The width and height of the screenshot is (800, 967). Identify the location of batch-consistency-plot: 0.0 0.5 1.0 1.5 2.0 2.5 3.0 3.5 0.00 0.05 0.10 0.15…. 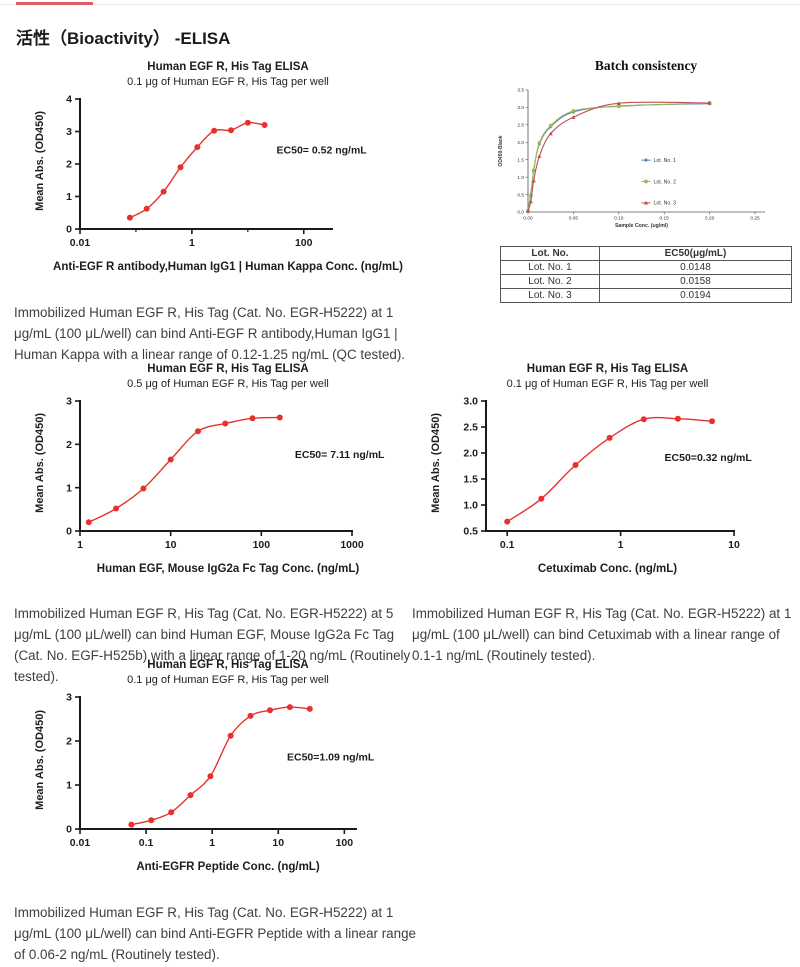
(631, 158).